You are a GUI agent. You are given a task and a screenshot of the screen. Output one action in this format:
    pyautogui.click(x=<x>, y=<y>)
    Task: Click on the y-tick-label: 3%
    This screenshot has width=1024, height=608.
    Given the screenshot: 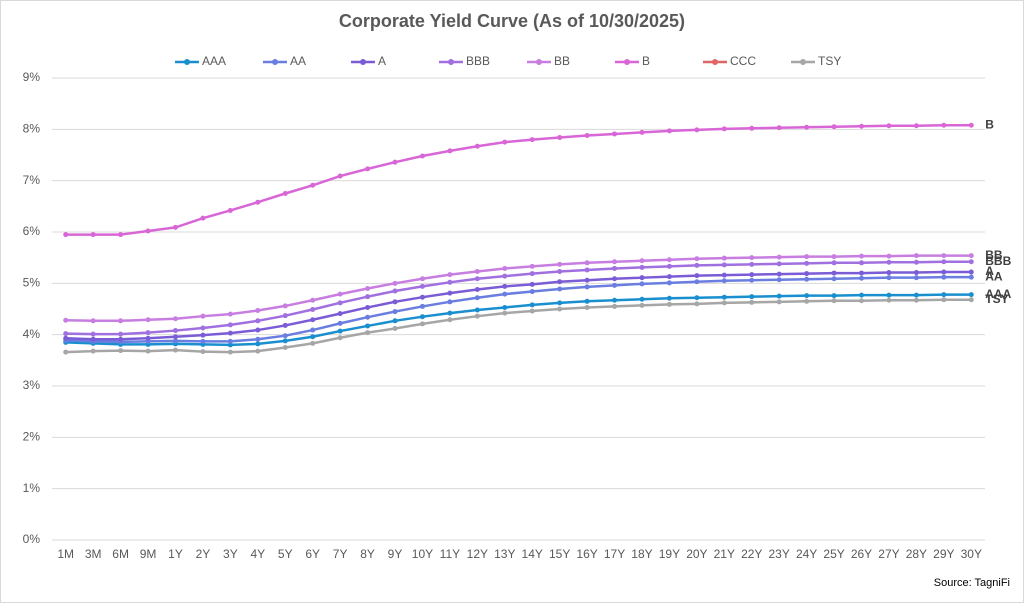 What is the action you would take?
    pyautogui.click(x=32, y=385)
    